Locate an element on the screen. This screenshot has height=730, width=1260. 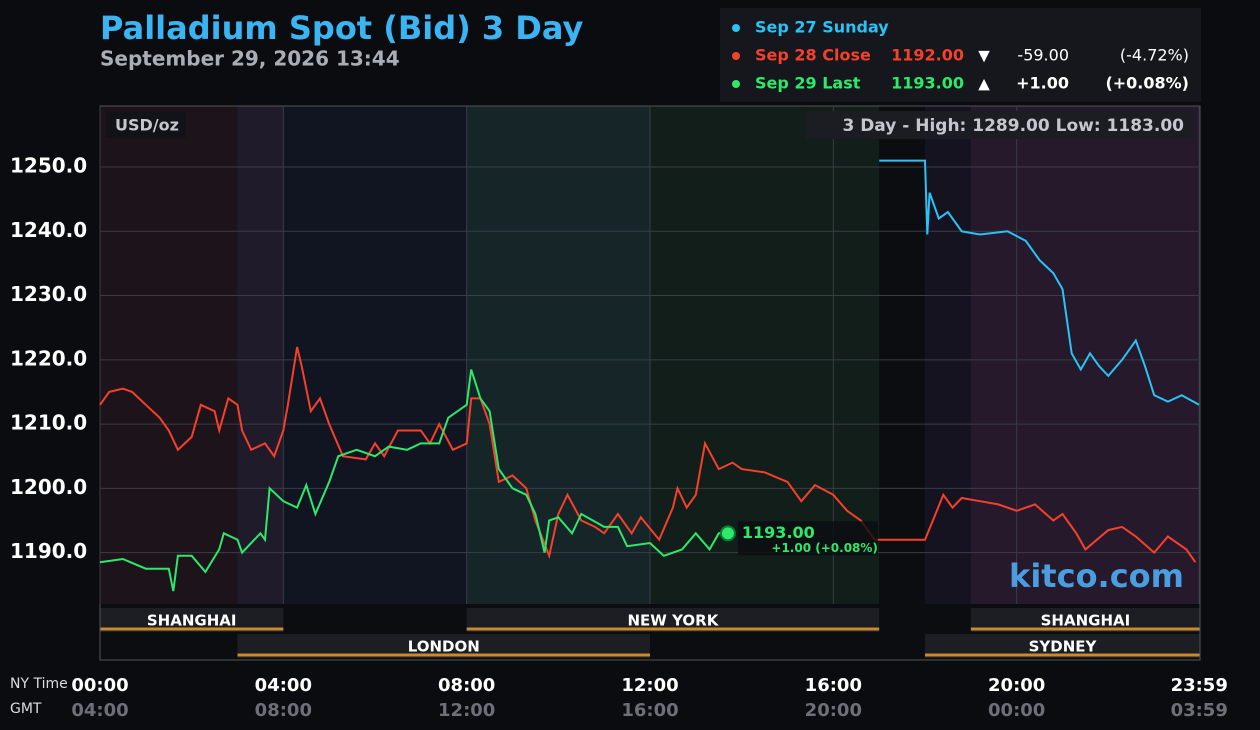
x-tick-label: 23:59 is located at coordinates (1199, 685).